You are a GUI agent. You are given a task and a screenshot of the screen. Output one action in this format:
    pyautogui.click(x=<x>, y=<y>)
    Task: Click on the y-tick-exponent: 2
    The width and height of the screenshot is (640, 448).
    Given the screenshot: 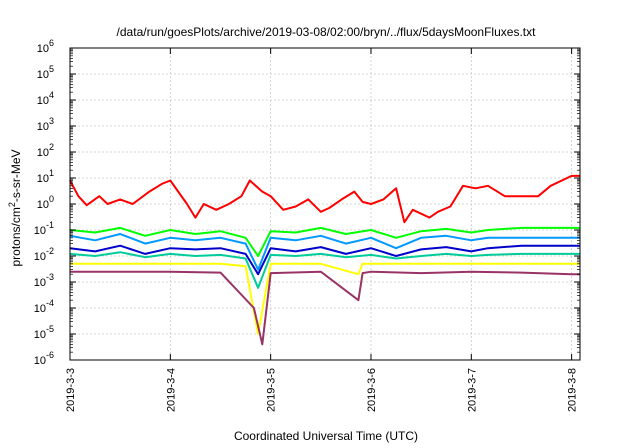 What is the action you would take?
    pyautogui.click(x=51, y=147)
    